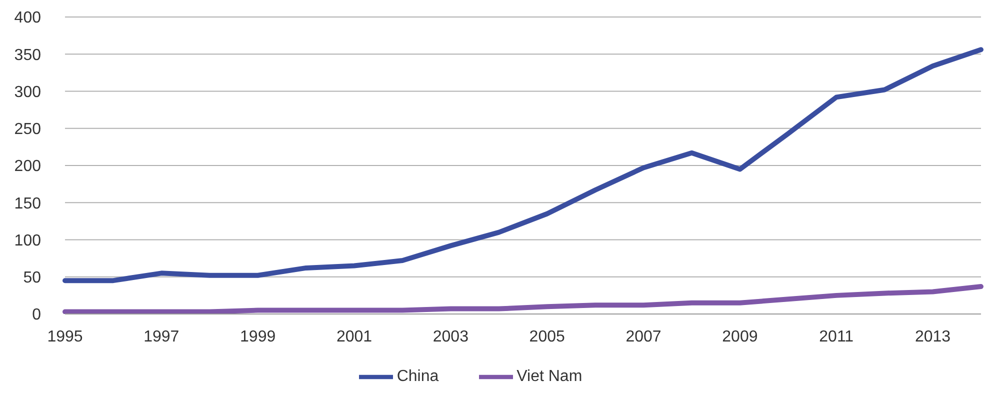 Image resolution: width=993 pixels, height=402 pixels. I want to click on x-tick-label: 1995, so click(65, 337).